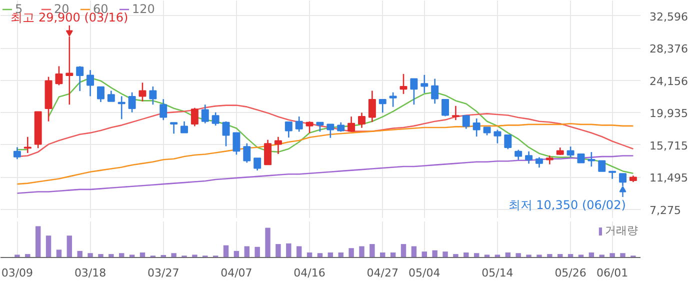  I want to click on x-tick-label: 04/16, so click(310, 273).